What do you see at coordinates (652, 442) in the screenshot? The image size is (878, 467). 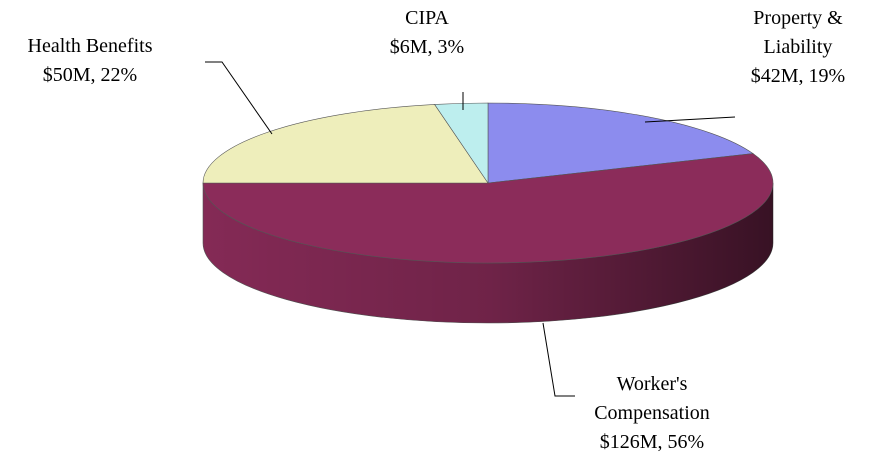 I see `value-label: $126M, 56%` at bounding box center [652, 442].